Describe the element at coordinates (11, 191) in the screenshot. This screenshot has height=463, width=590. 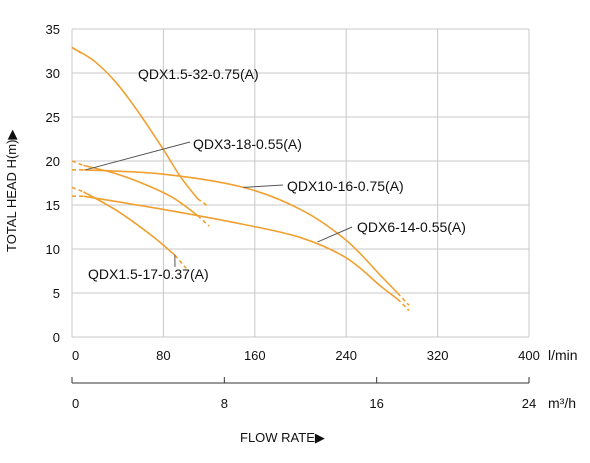
I see `y-axis-title: TOTAL HEAD H(m)▶` at that location.